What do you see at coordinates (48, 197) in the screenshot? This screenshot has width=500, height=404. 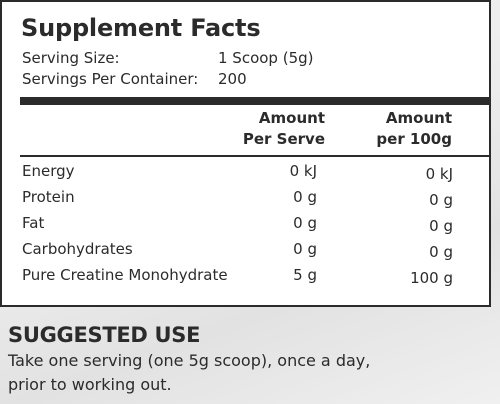 I see `nutrient-name: Protein` at bounding box center [48, 197].